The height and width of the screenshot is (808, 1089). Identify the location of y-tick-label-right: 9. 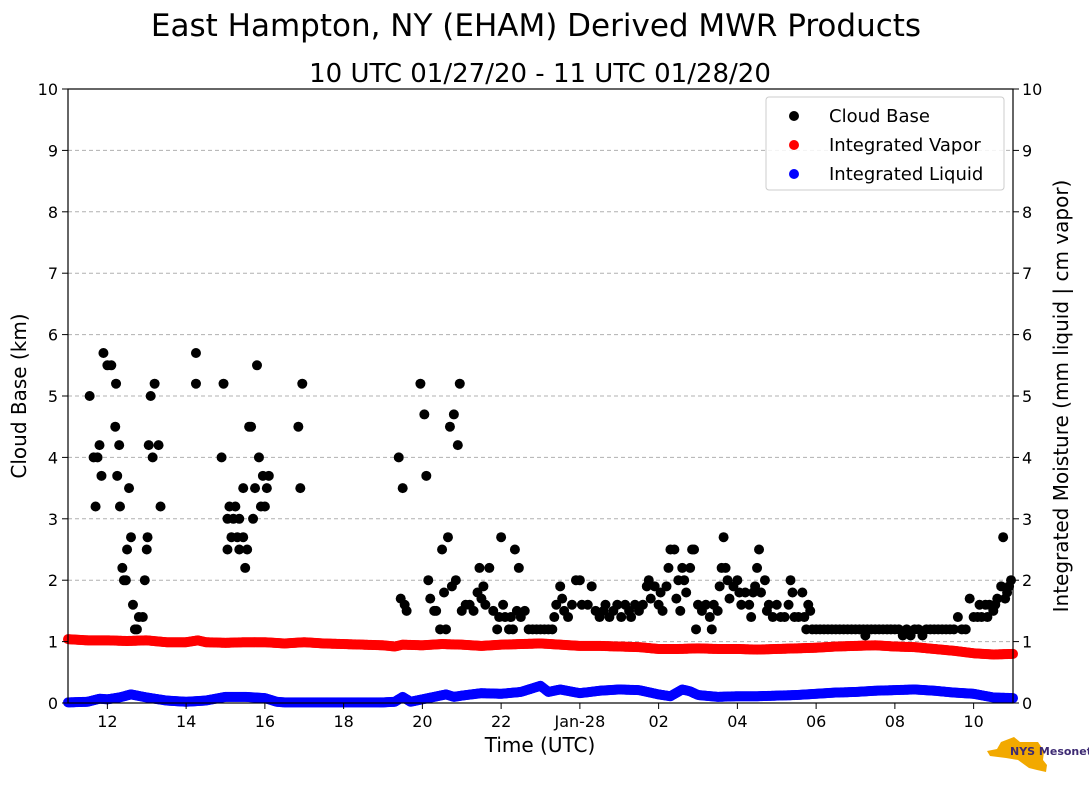
(1027, 150).